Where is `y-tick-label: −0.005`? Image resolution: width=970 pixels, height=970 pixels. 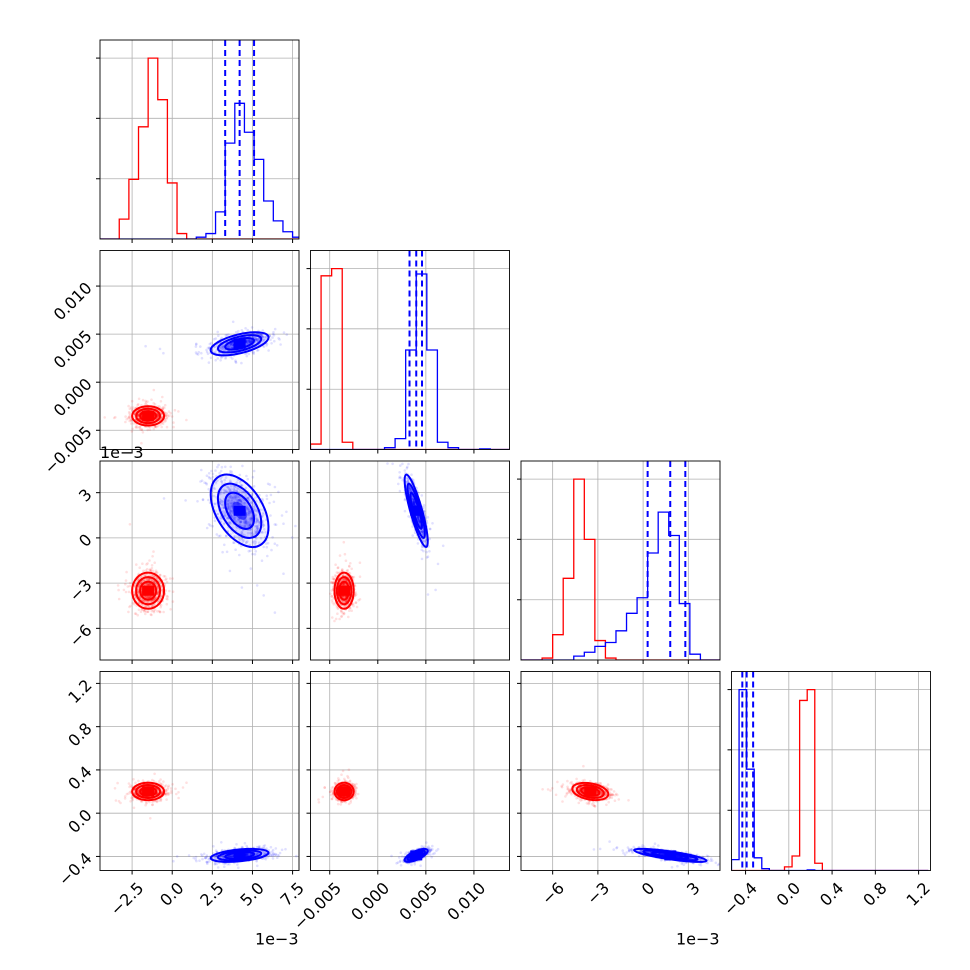 y-tick-label: −0.005 is located at coordinates (67, 449).